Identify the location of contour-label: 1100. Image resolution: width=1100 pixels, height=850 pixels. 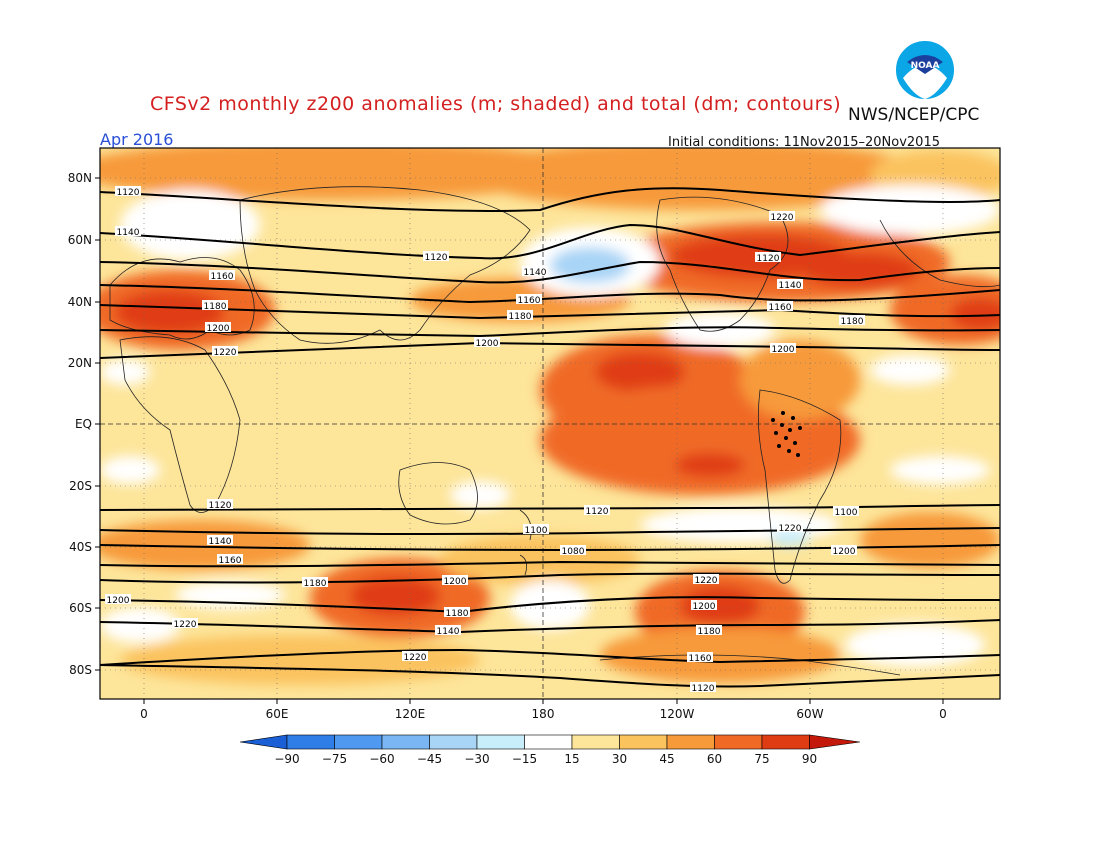
(536, 531).